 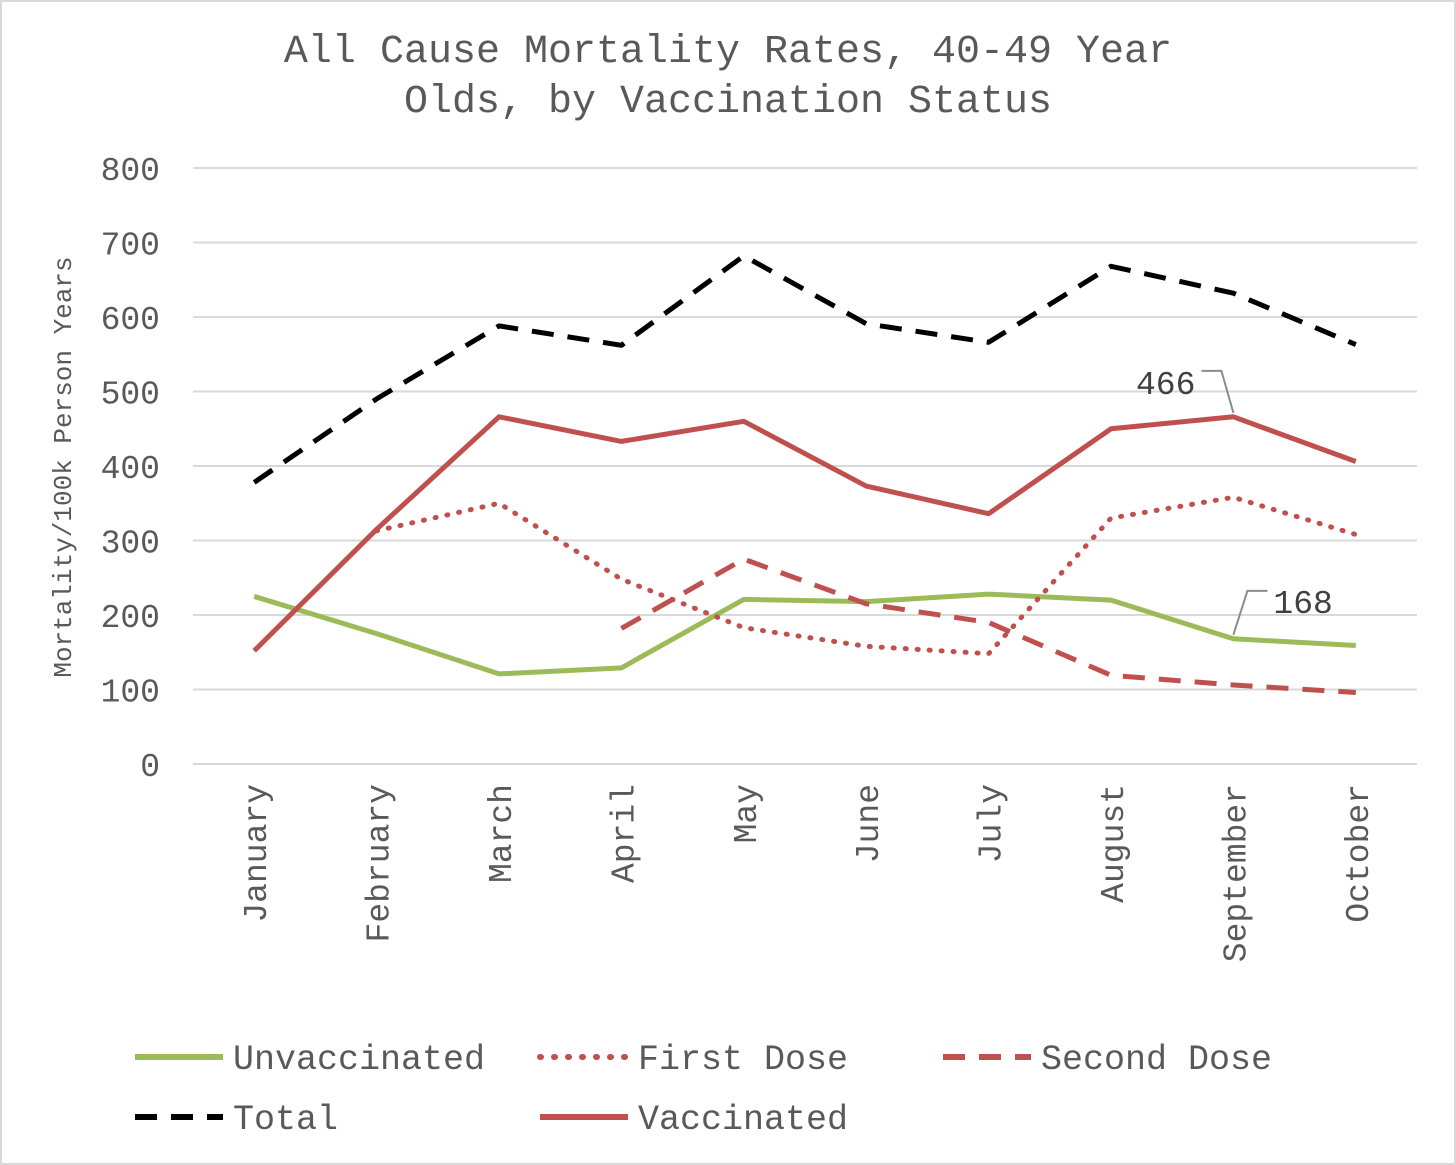 I want to click on legend-label-second-dose: Second Dose, so click(x=1156, y=1060).